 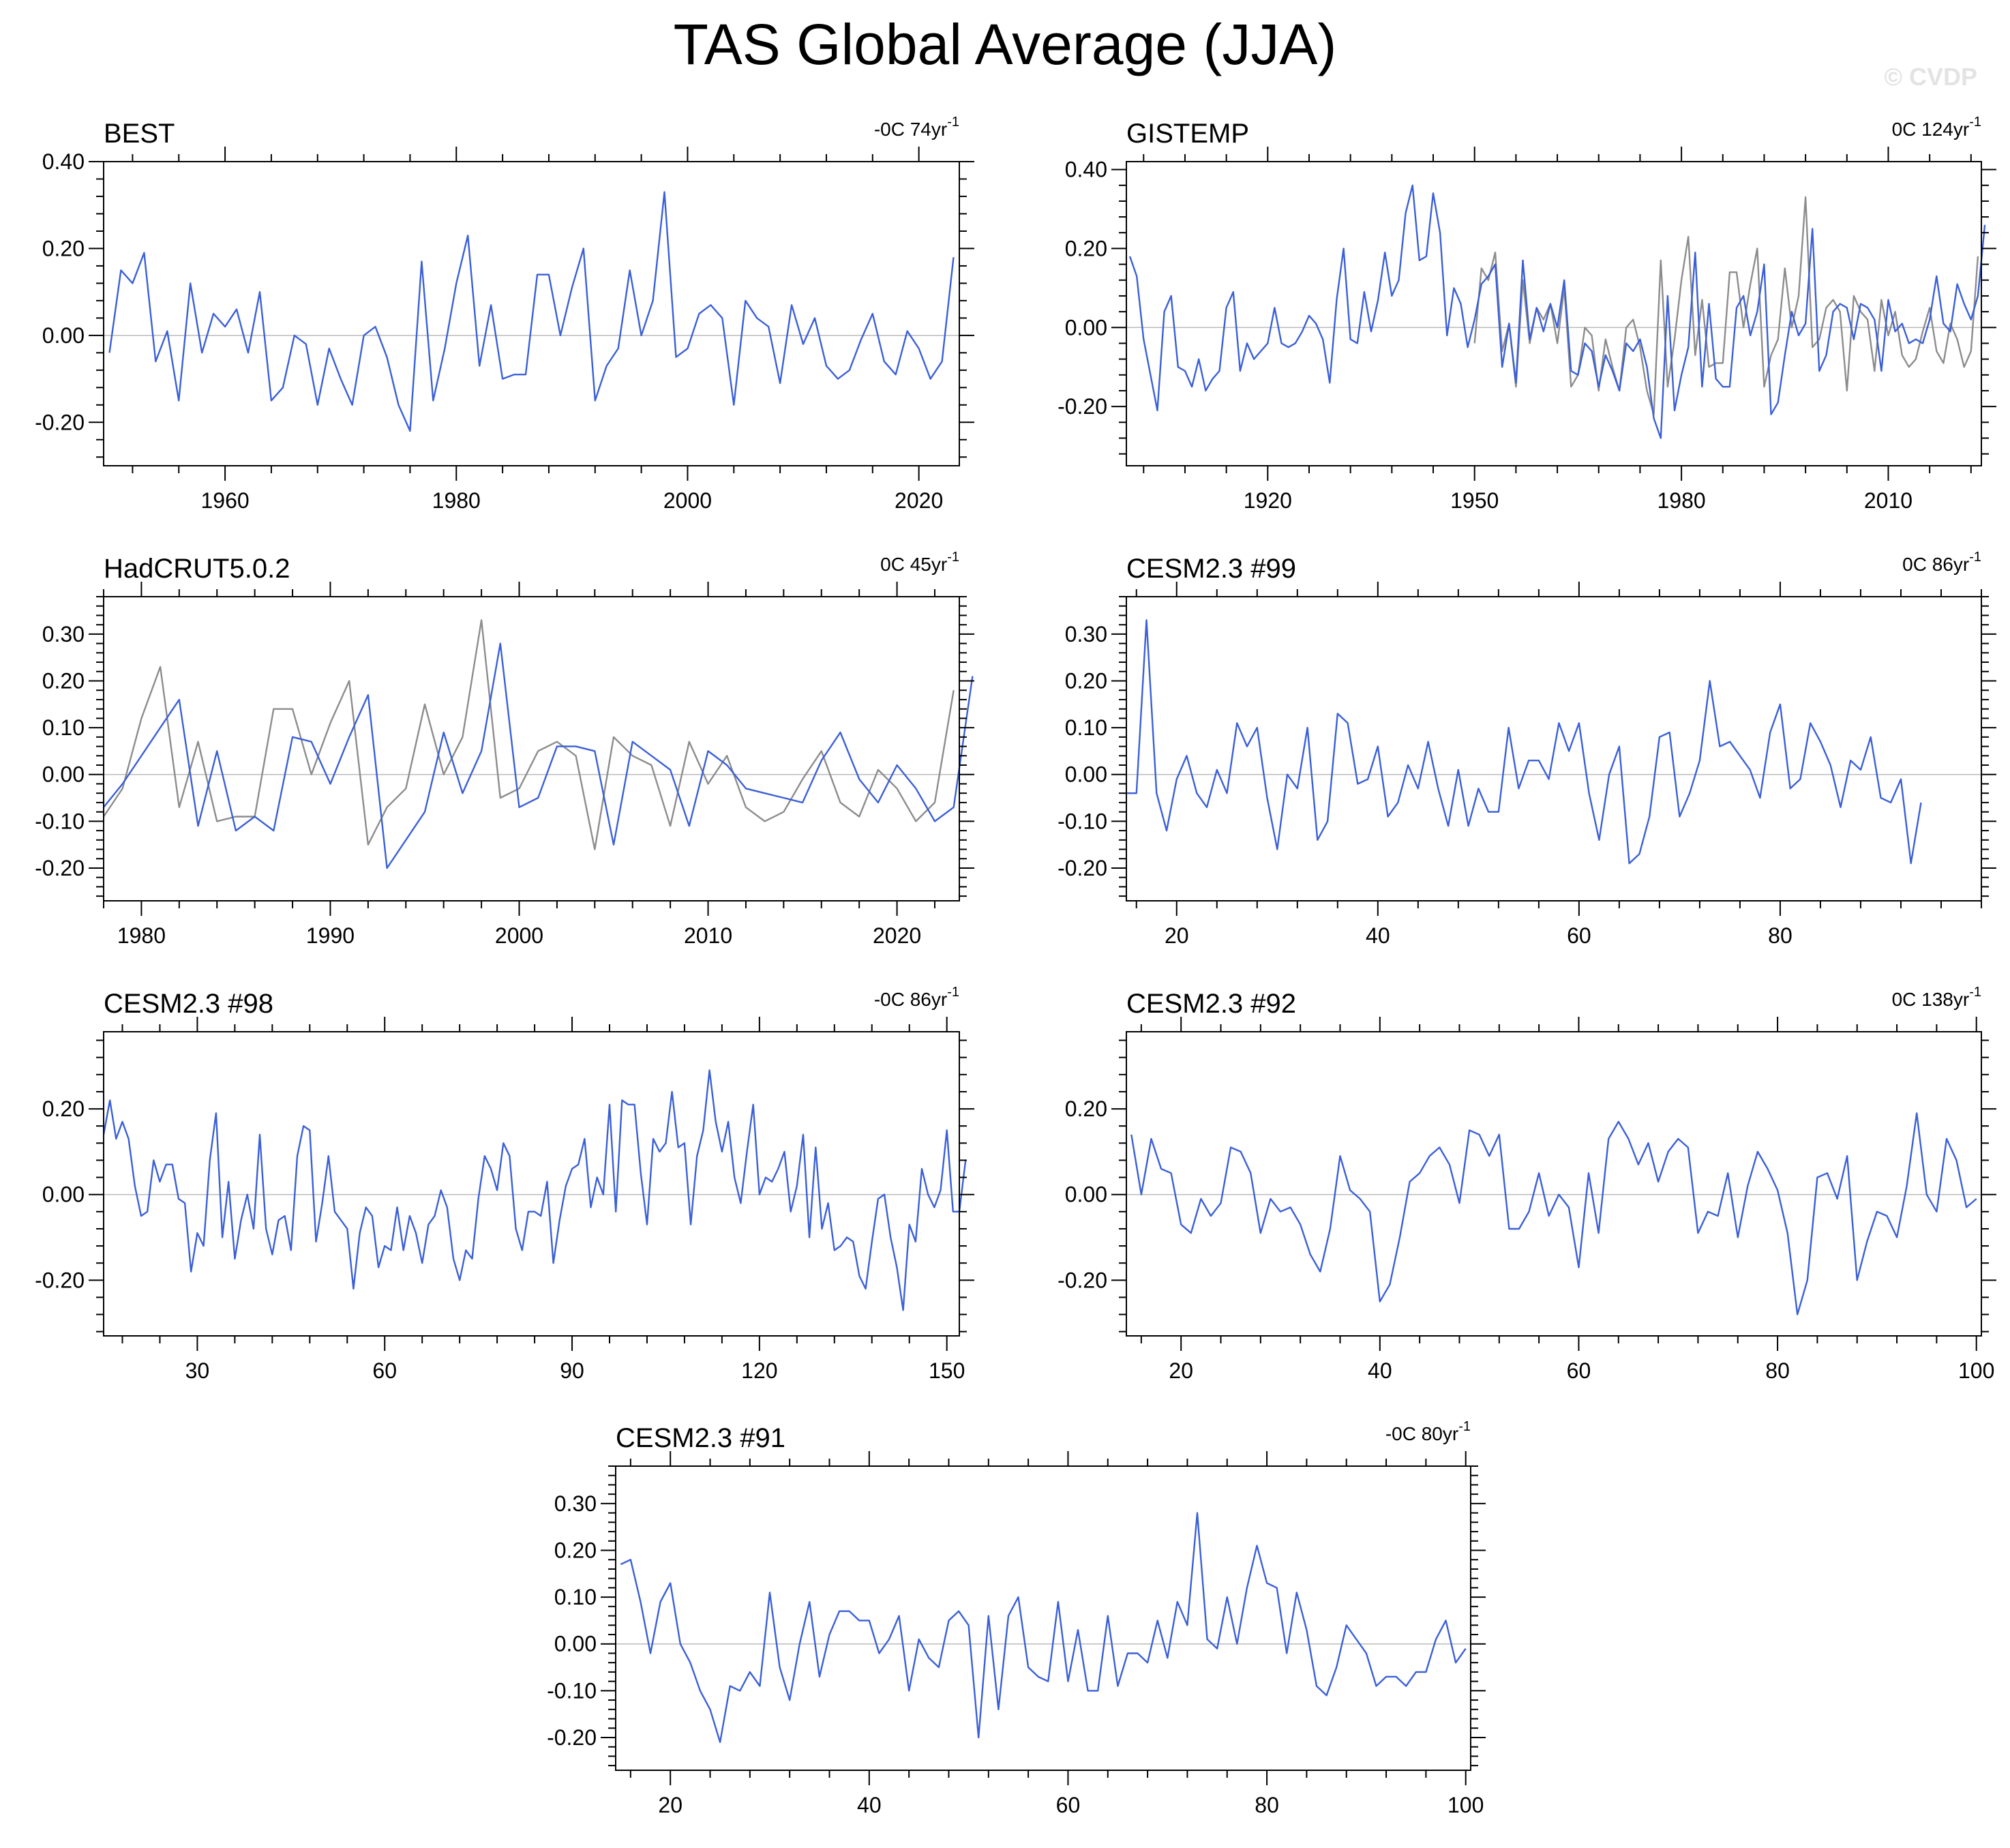 What do you see at coordinates (197, 569) in the screenshot?
I see `panel-title: HadCRUT5.0.2` at bounding box center [197, 569].